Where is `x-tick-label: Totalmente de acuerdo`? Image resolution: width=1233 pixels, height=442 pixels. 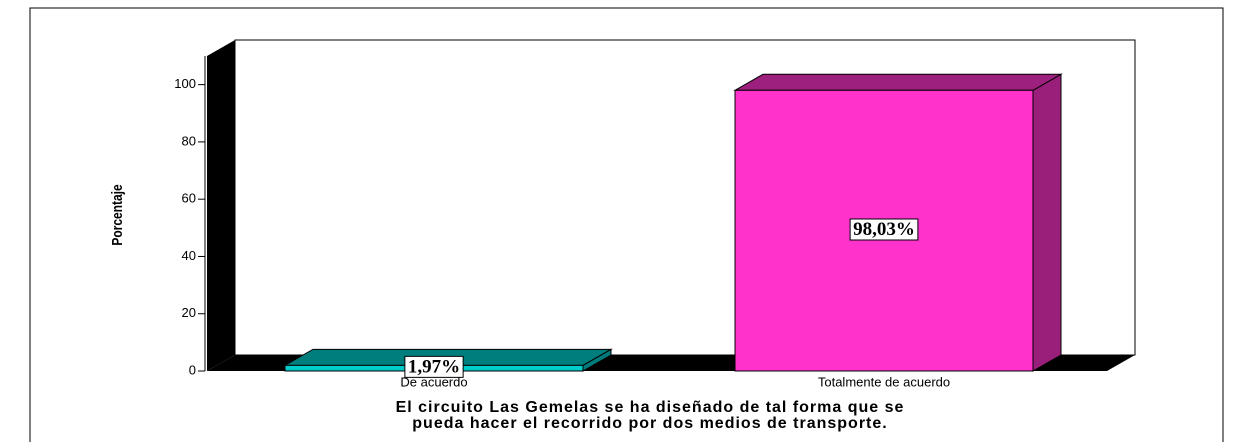
x-tick-label: Totalmente de acuerdo is located at coordinates (884, 381).